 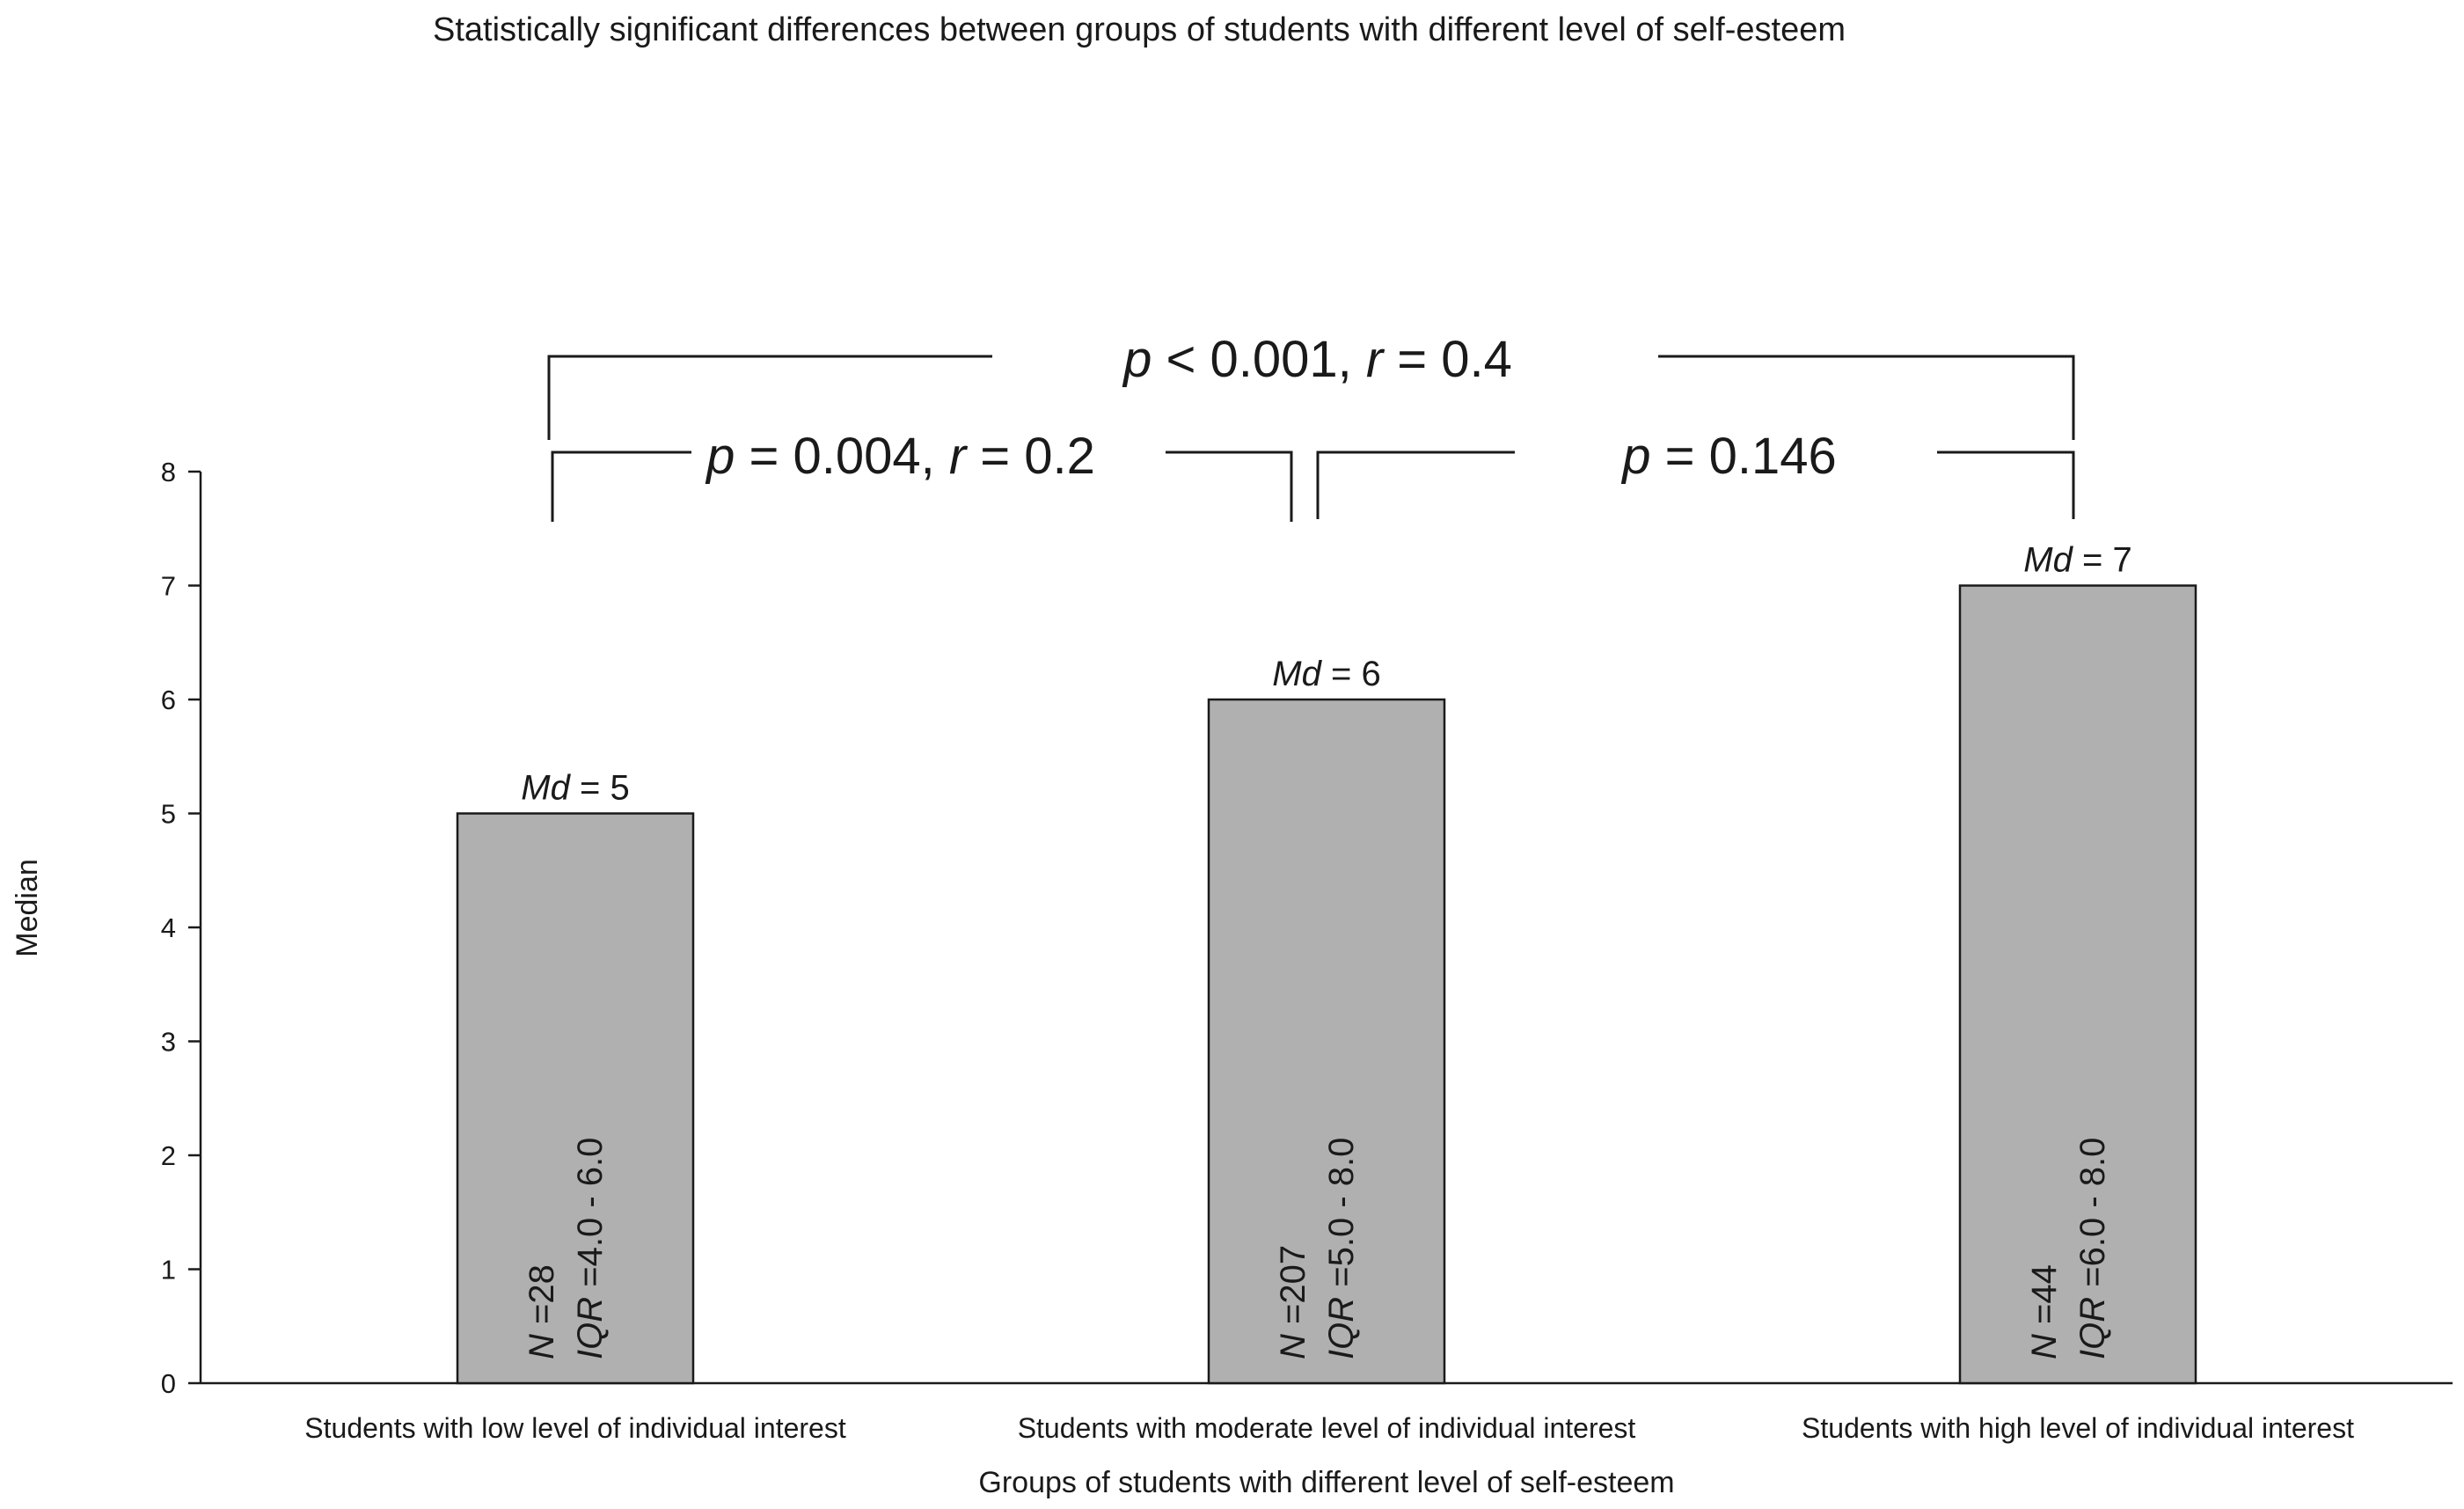 What do you see at coordinates (542, 1311) in the screenshot?
I see `n-label-1: N =28` at bounding box center [542, 1311].